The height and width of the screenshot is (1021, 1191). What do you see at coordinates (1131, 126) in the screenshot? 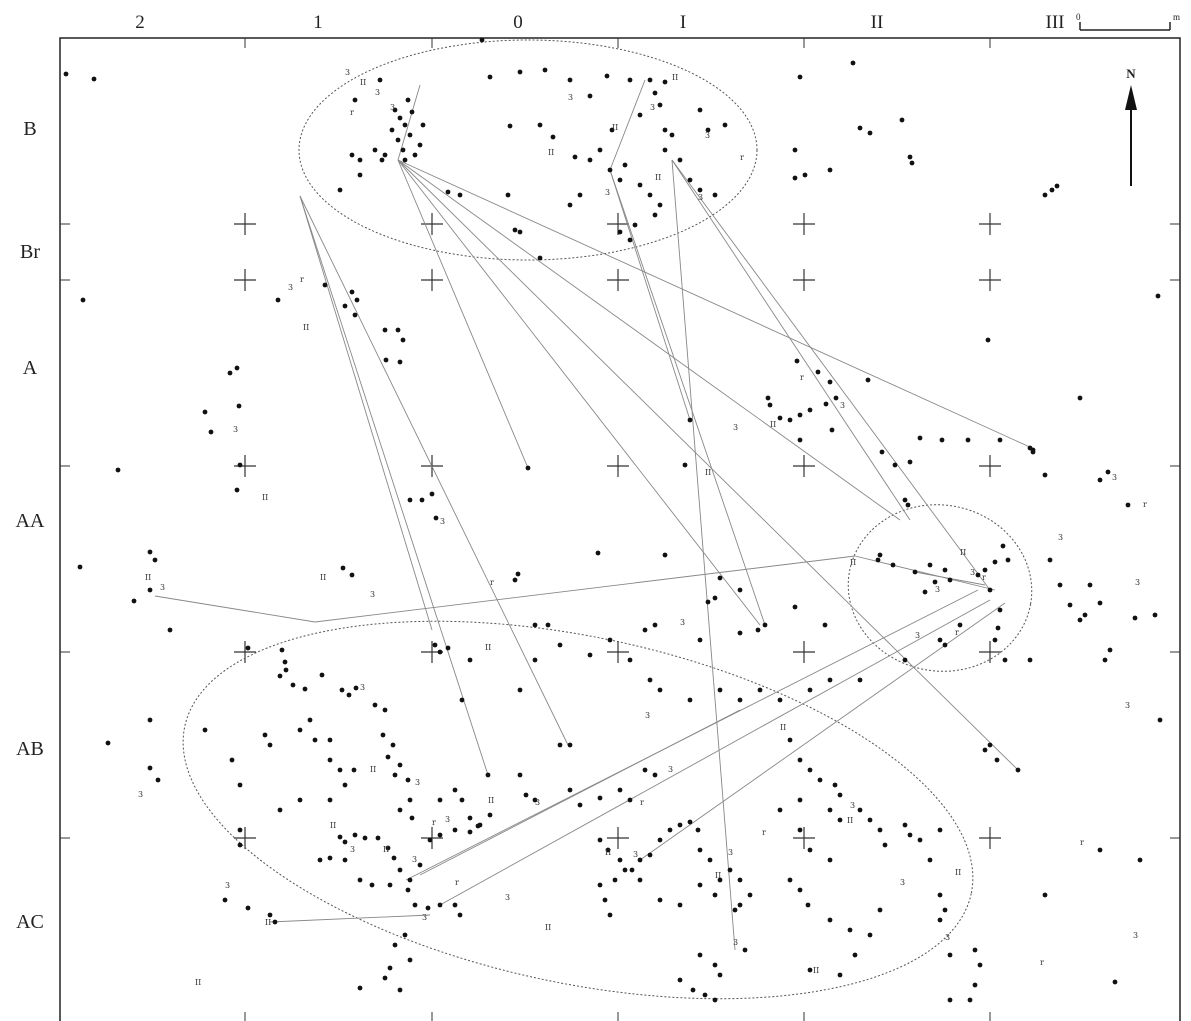
I see `north-arrow-icon: N` at bounding box center [1131, 126].